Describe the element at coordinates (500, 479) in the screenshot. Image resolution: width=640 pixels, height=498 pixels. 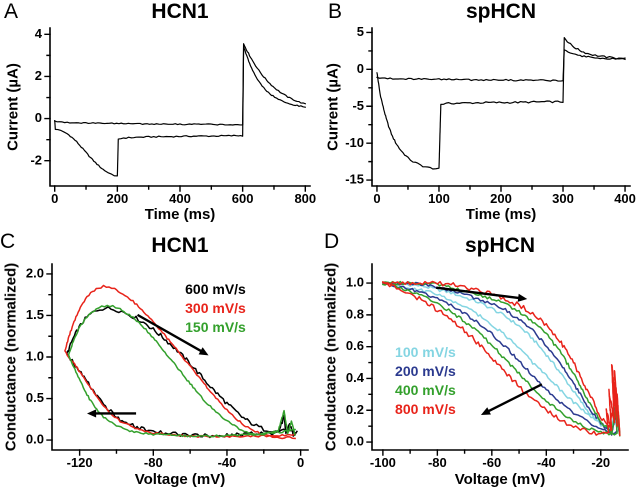
I see `panel-d-x-axis-label: Voltage (mV)` at that location.